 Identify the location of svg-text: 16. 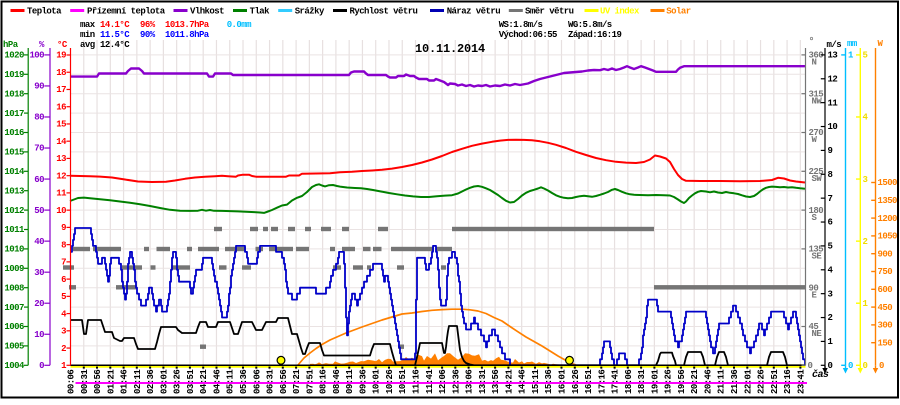
(61, 107).